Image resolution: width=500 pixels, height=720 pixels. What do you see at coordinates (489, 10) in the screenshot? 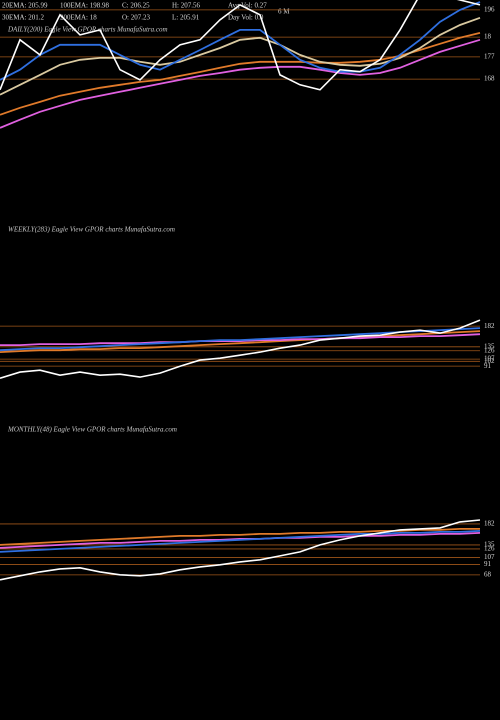
I see `y-tick-label: 196` at bounding box center [489, 10].